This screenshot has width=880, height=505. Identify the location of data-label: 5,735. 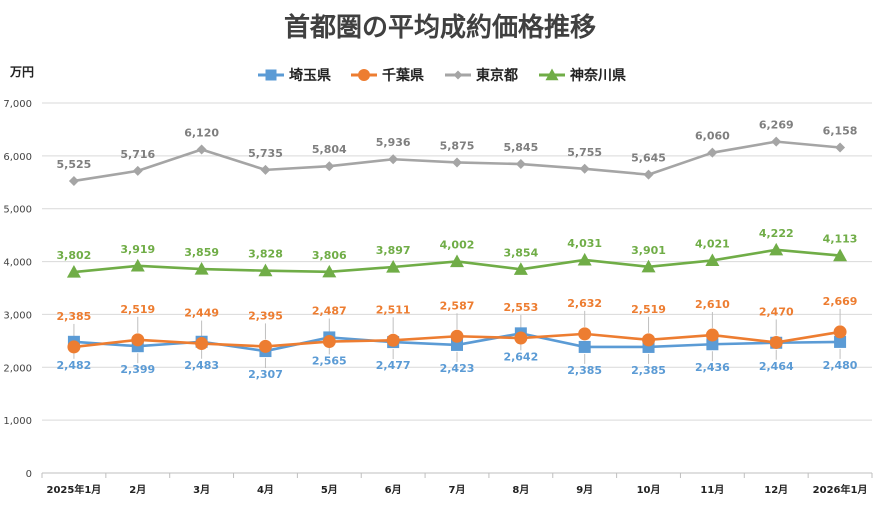
(265, 153).